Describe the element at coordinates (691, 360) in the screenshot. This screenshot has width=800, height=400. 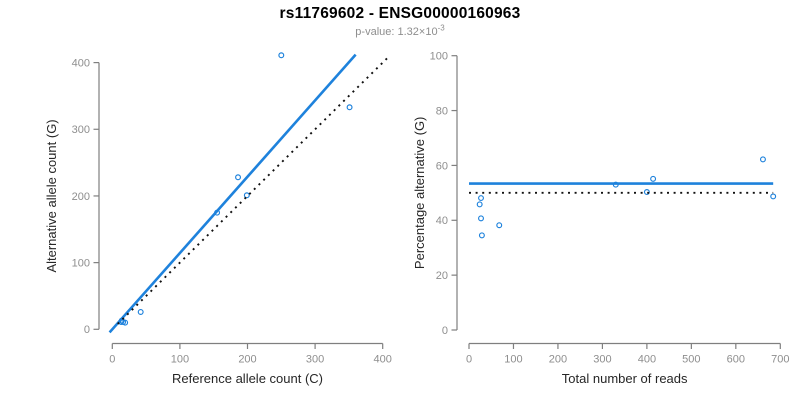
I see `x-tick-label: 500` at that location.